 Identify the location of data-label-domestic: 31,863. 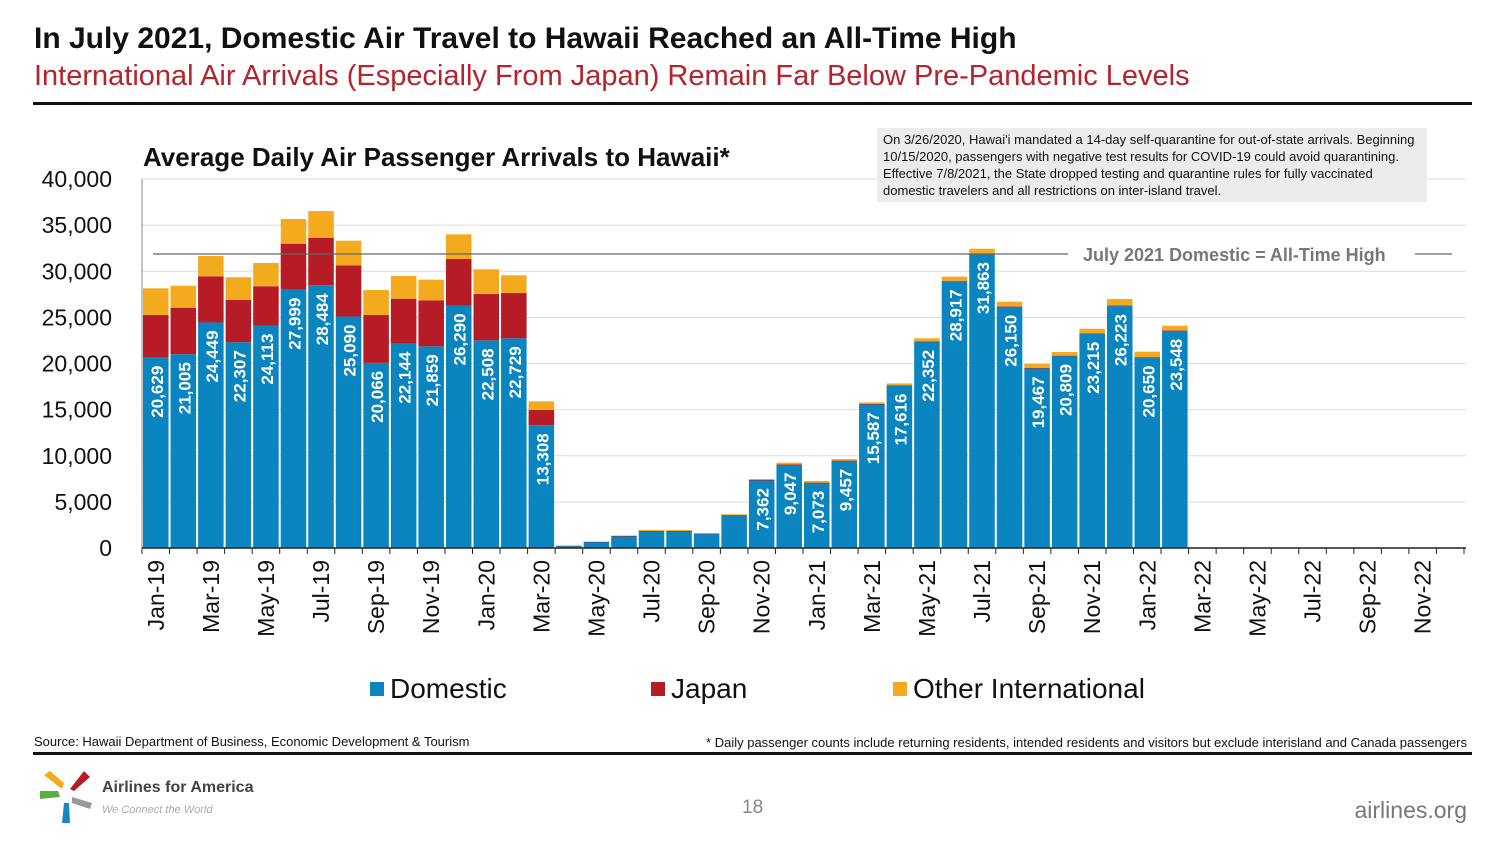
(983, 288).